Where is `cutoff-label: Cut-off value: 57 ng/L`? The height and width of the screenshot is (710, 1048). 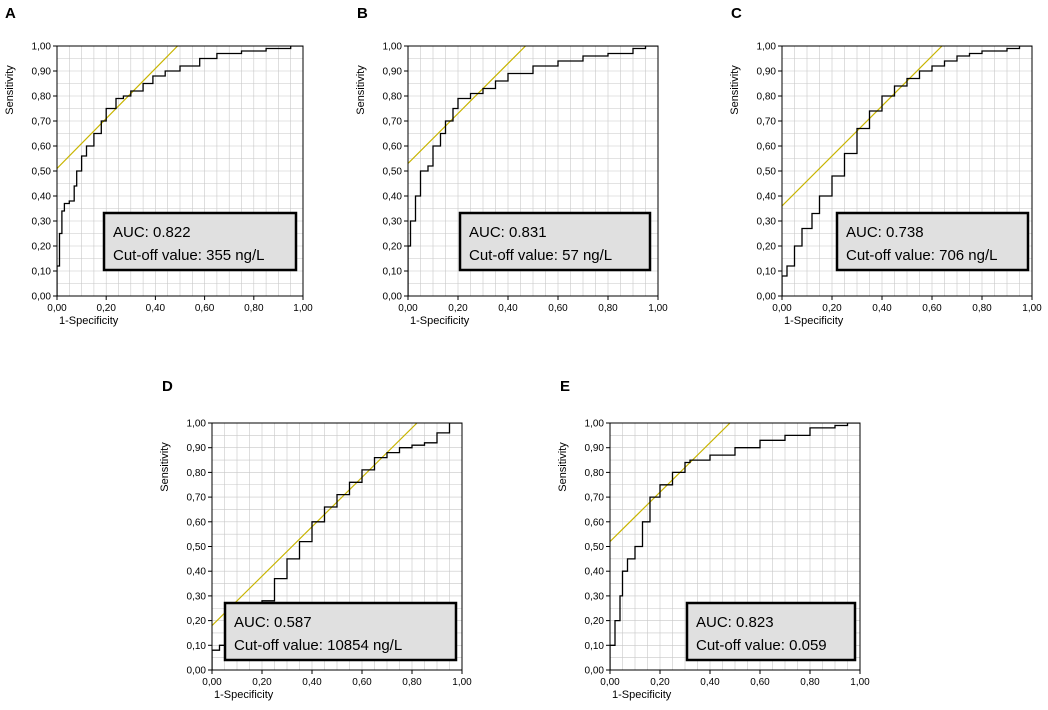
cutoff-label: Cut-off value: 57 ng/L is located at coordinates (540, 255).